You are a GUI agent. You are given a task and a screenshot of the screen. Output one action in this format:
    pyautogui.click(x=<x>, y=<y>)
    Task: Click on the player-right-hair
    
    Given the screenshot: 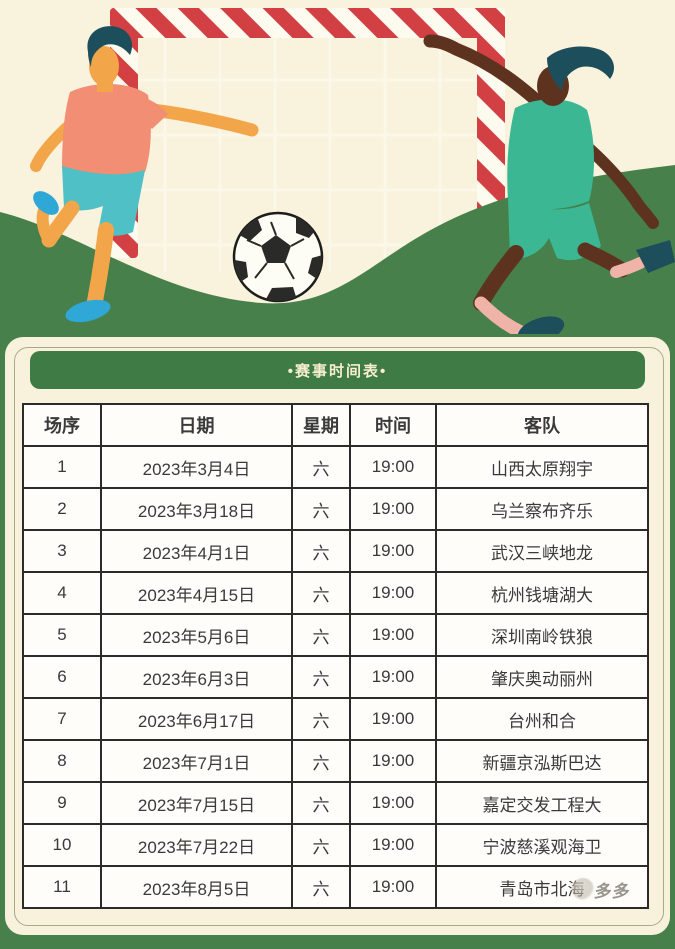 What is the action you would take?
    pyautogui.click(x=581, y=68)
    